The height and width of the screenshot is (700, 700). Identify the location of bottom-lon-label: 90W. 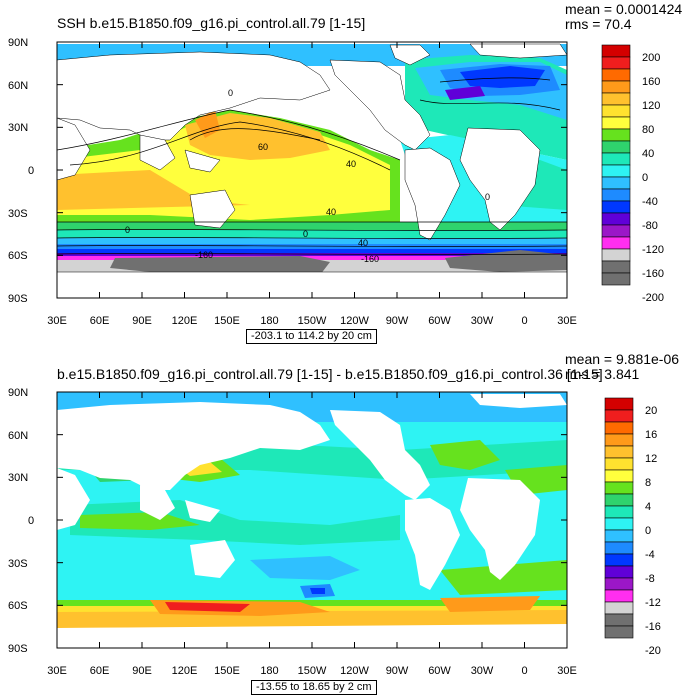
(397, 671).